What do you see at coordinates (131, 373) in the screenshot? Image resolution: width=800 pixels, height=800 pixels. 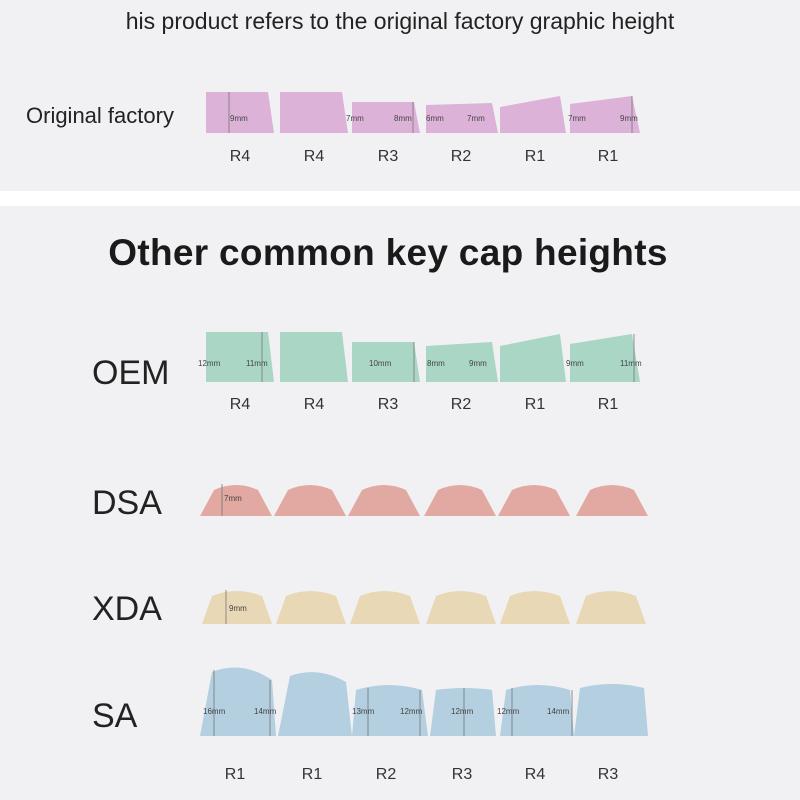 I see `row-label-oem: OEM` at bounding box center [131, 373].